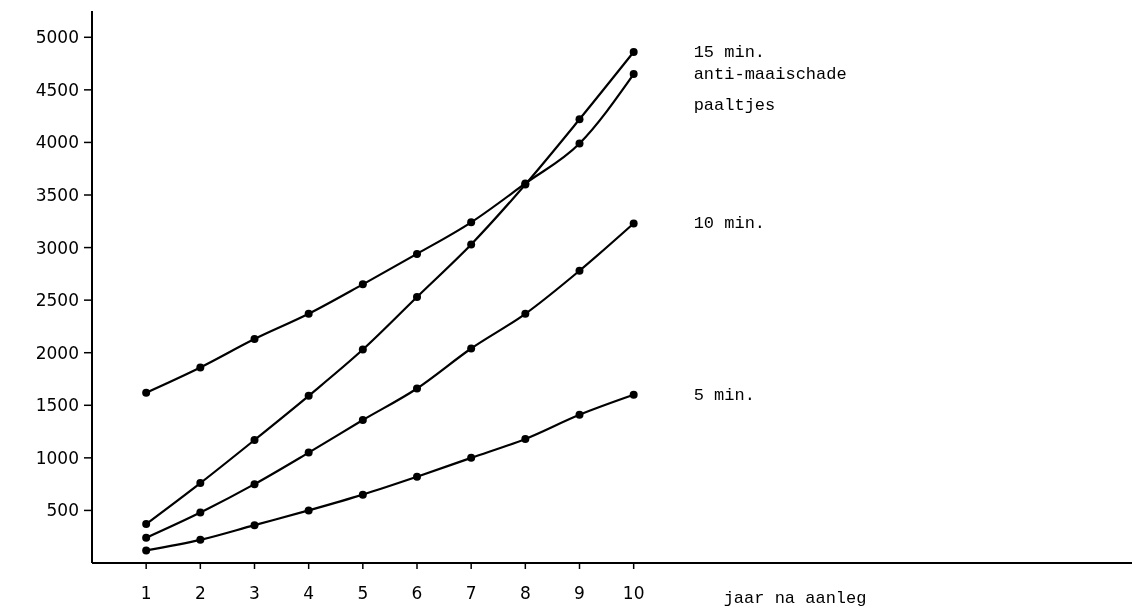 This screenshot has width=1132, height=610. I want to click on y-tick-label: 2500, so click(57, 300).